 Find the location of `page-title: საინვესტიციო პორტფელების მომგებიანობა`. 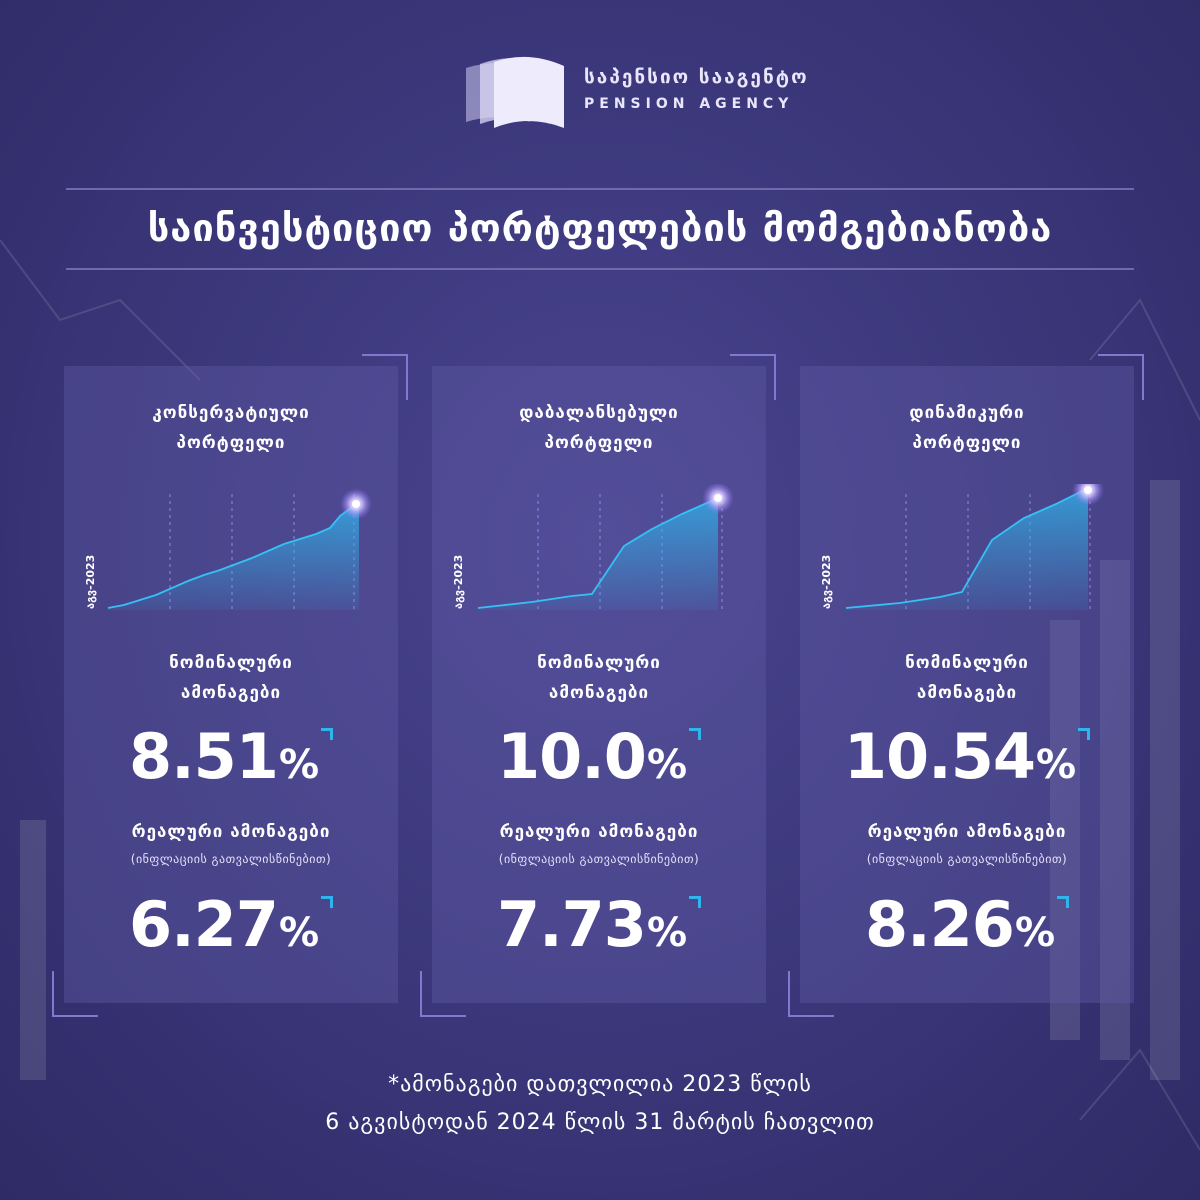

page-title: საინვესტიციო პორტფელების მომგებიანობა is located at coordinates (600, 228).